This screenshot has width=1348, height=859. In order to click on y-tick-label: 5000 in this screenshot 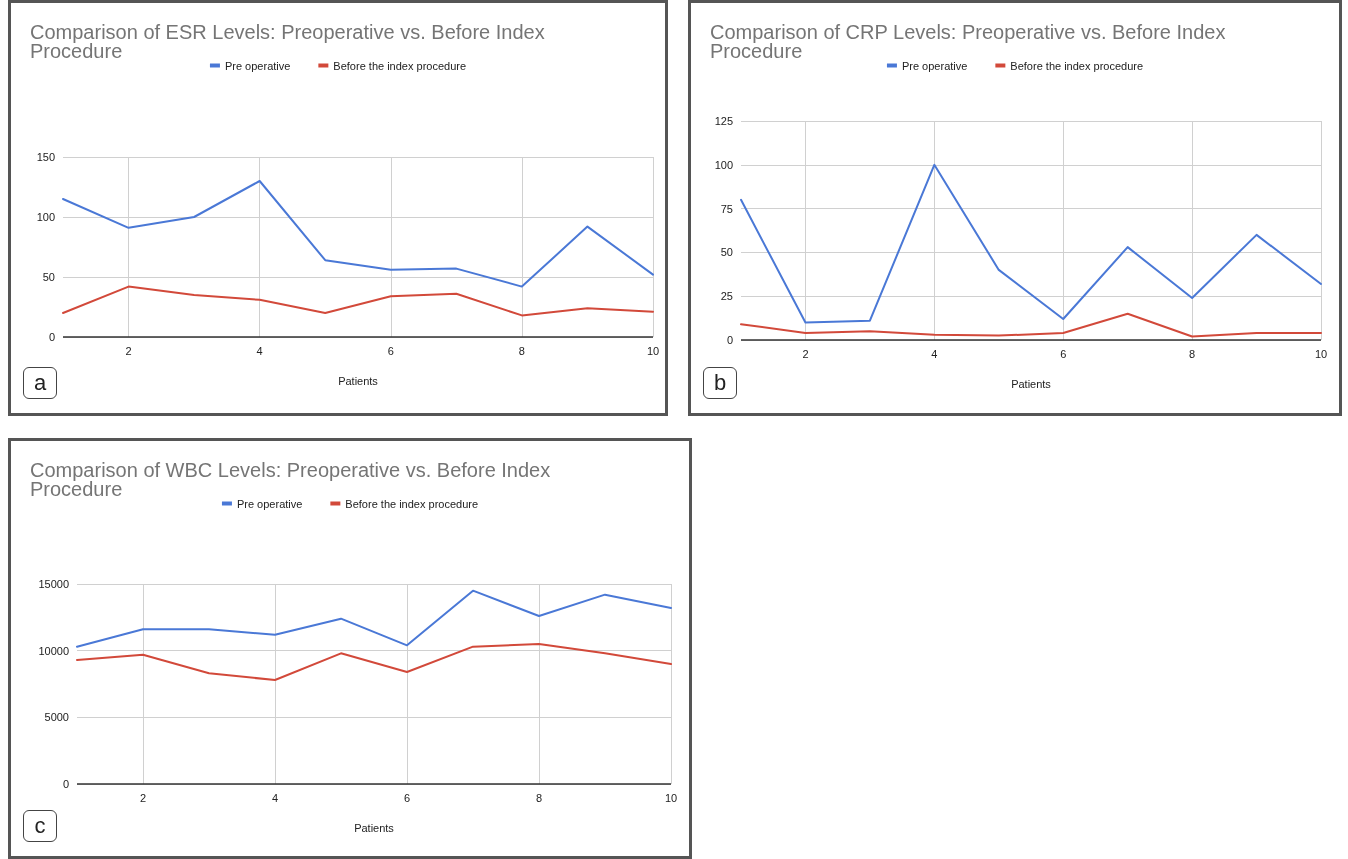, I will do `click(56, 717)`.